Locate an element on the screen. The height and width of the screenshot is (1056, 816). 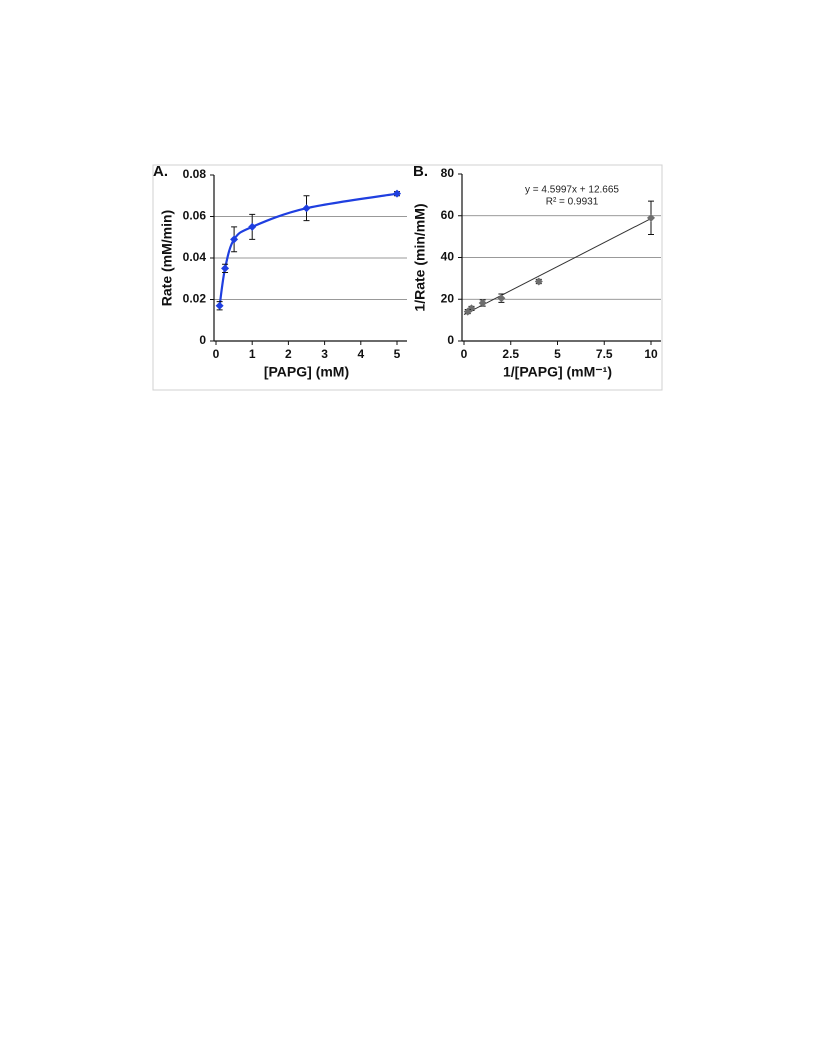
y-tick-label: 0.06 is located at coordinates (195, 216).